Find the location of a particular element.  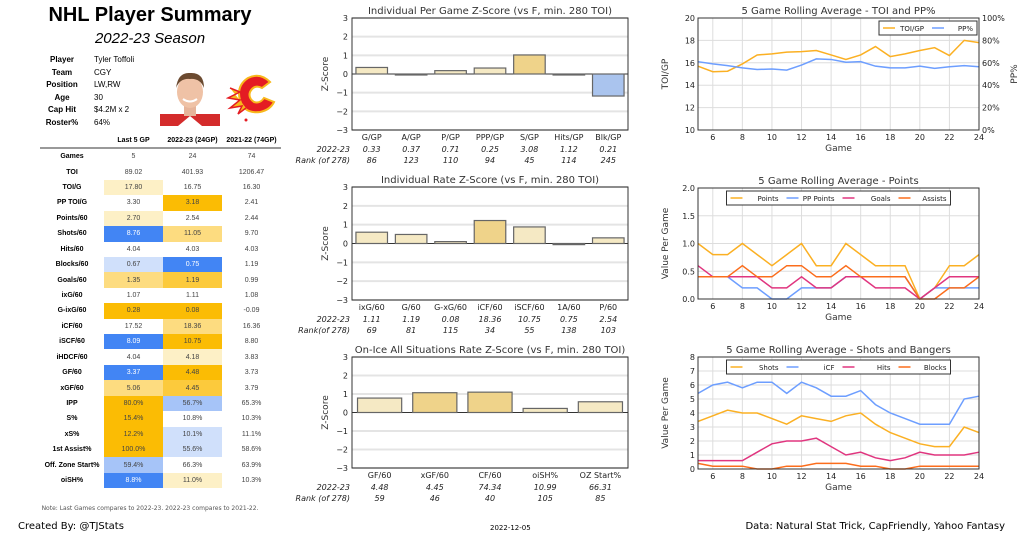

table-cell: 10.3% is located at coordinates (251, 419).